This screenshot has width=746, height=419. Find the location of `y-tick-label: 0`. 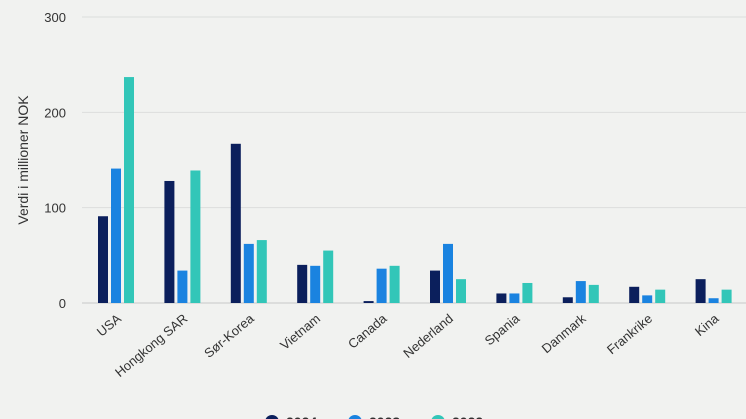

y-tick-label: 0 is located at coordinates (62, 303).